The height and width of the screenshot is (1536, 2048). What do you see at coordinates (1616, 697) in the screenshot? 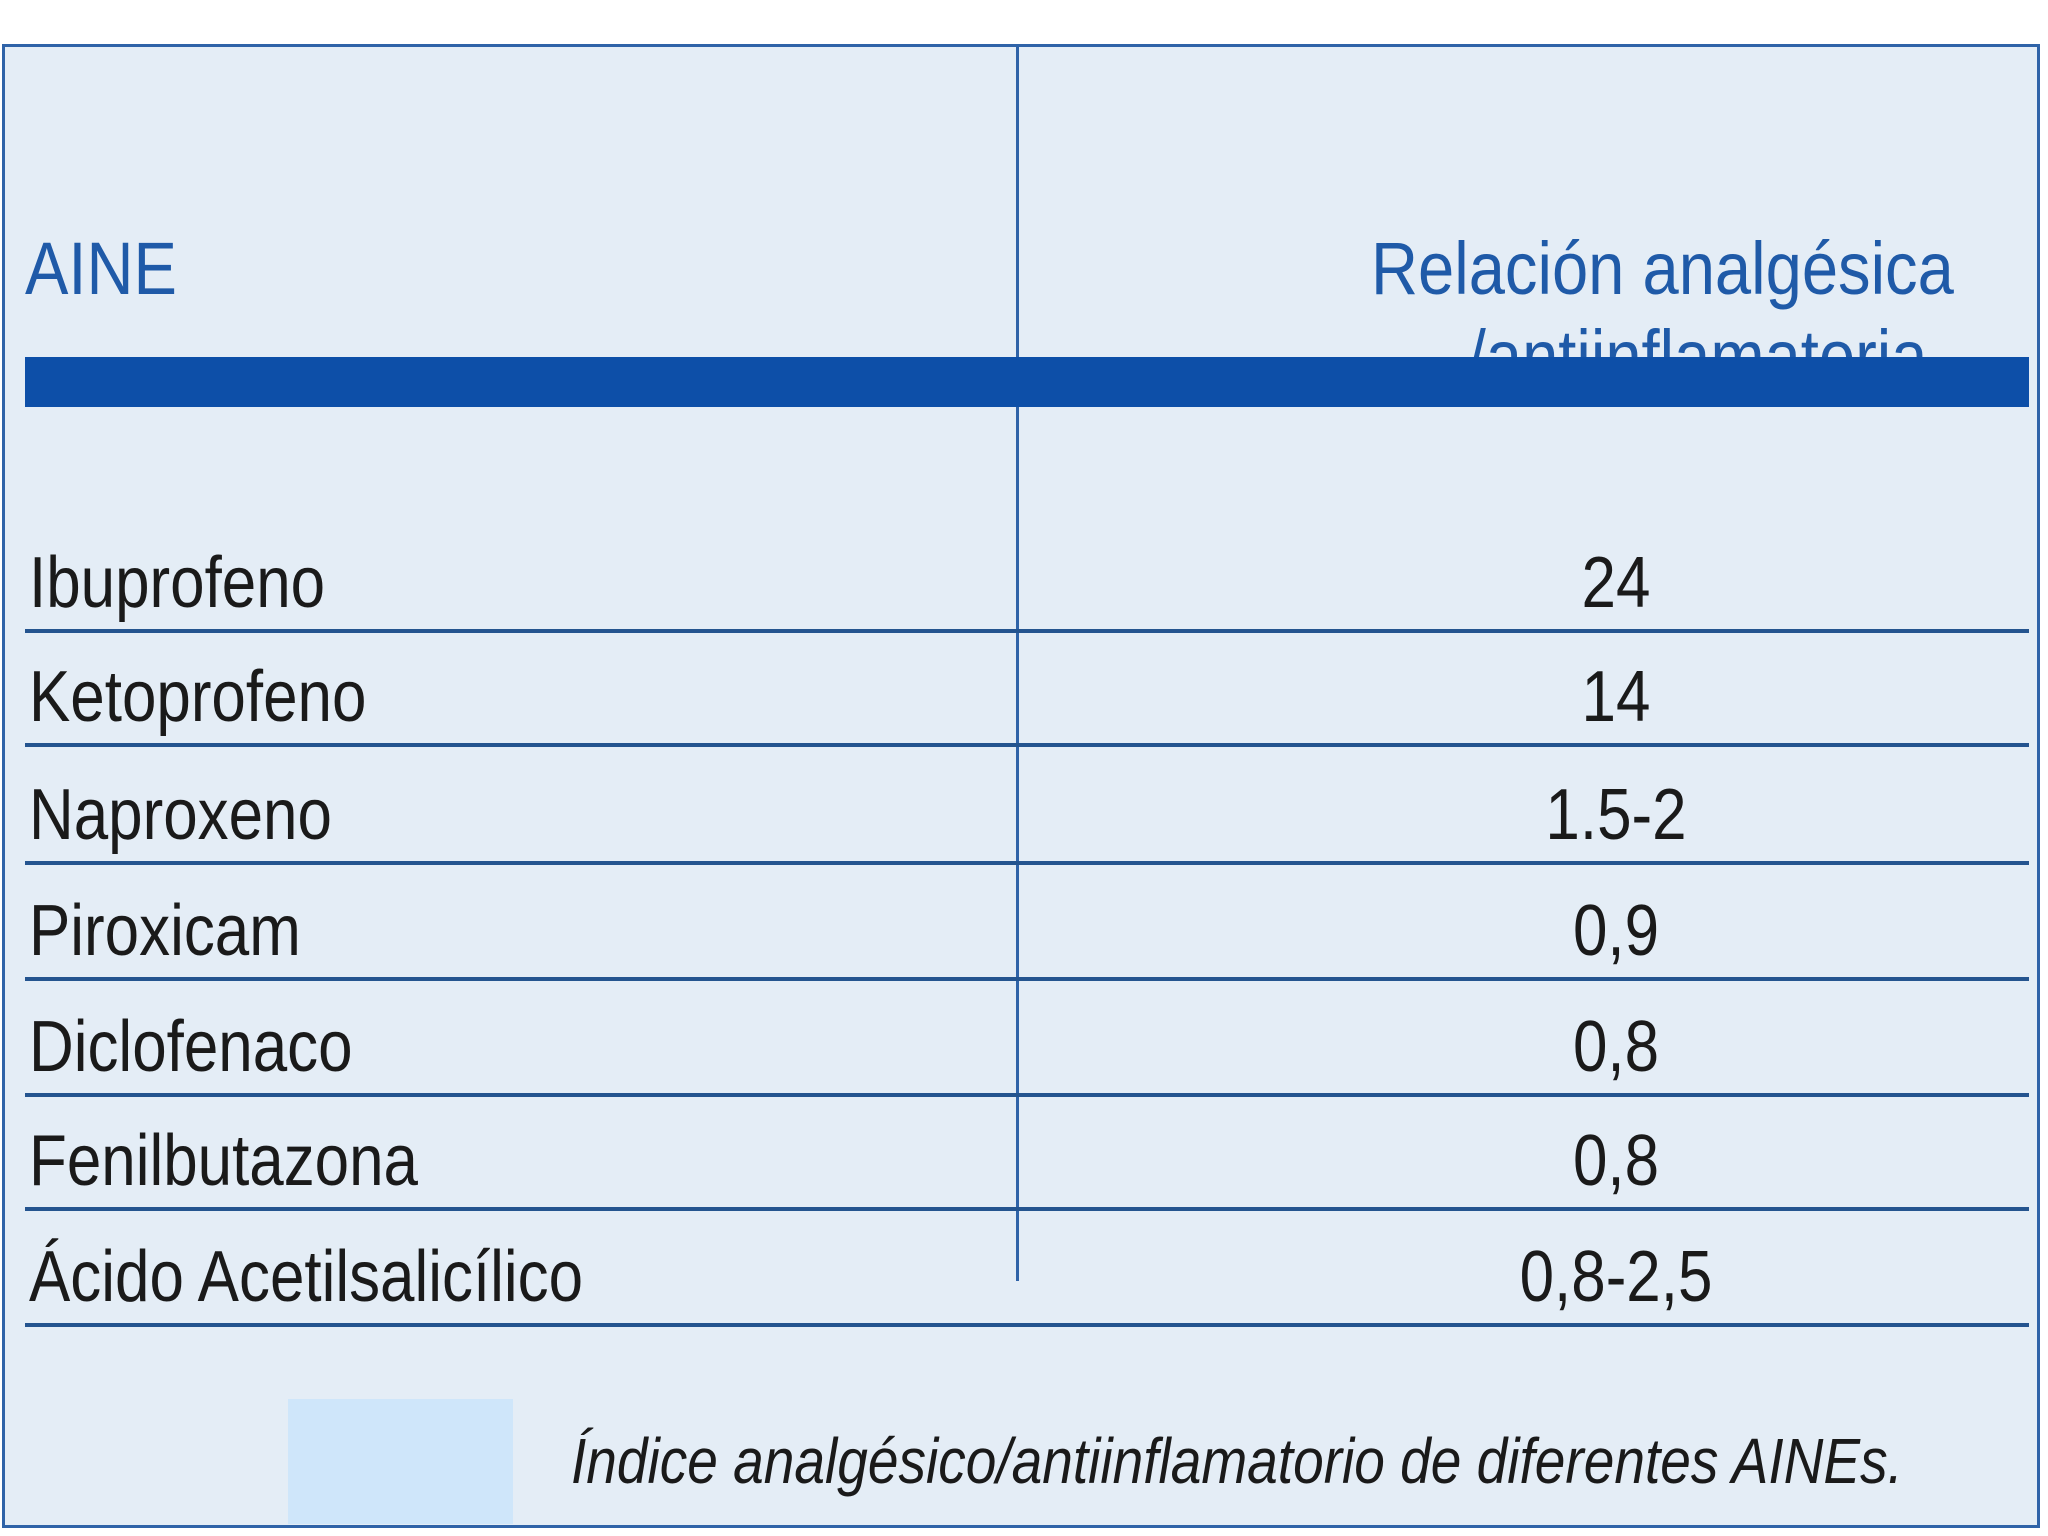
I see `row-value: 14` at bounding box center [1616, 697].